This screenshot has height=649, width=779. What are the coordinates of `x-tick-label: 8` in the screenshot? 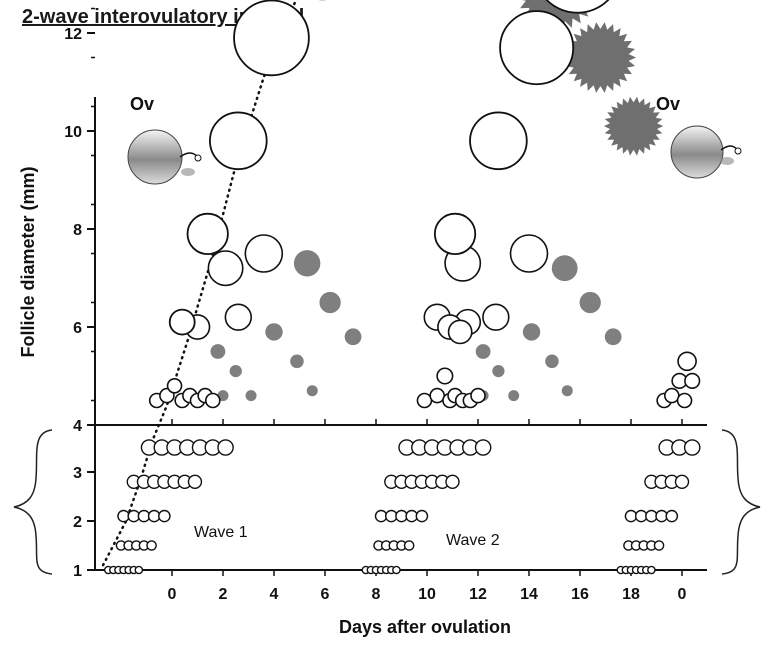 It's located at (376, 594).